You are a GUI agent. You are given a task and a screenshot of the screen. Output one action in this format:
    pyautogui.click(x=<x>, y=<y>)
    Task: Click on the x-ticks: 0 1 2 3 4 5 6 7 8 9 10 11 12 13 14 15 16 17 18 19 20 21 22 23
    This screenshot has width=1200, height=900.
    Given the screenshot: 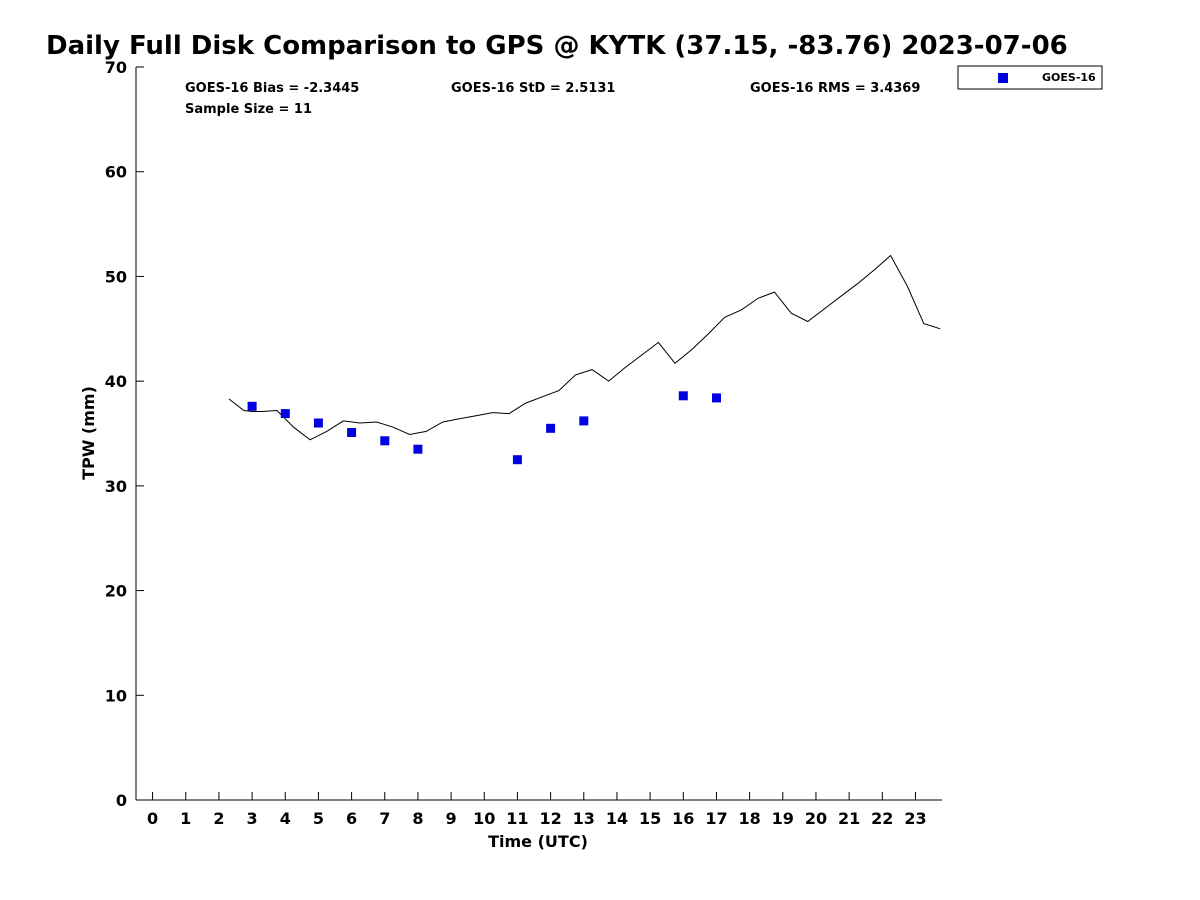 What is the action you would take?
    pyautogui.click(x=537, y=810)
    